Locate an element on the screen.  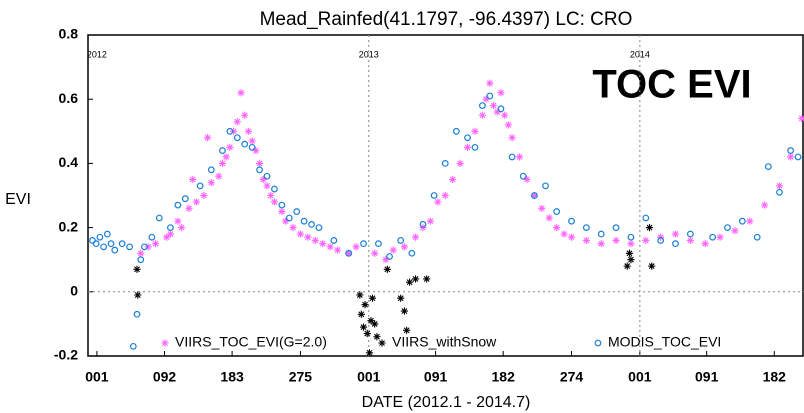
year-label: 2012 is located at coordinates (97, 54).